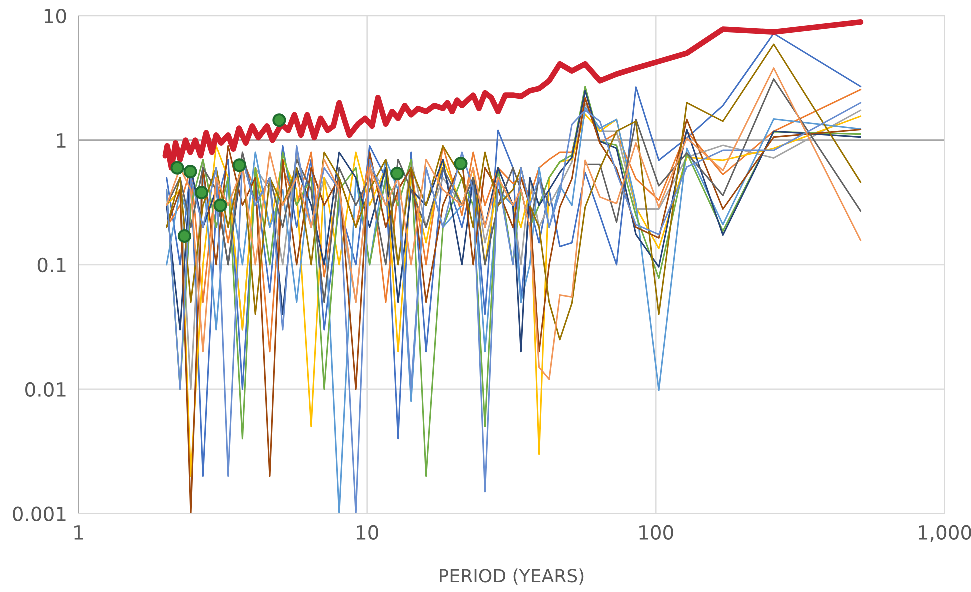 The width and height of the screenshot is (971, 592). I want to click on y-tick-label: 1, so click(61, 141).